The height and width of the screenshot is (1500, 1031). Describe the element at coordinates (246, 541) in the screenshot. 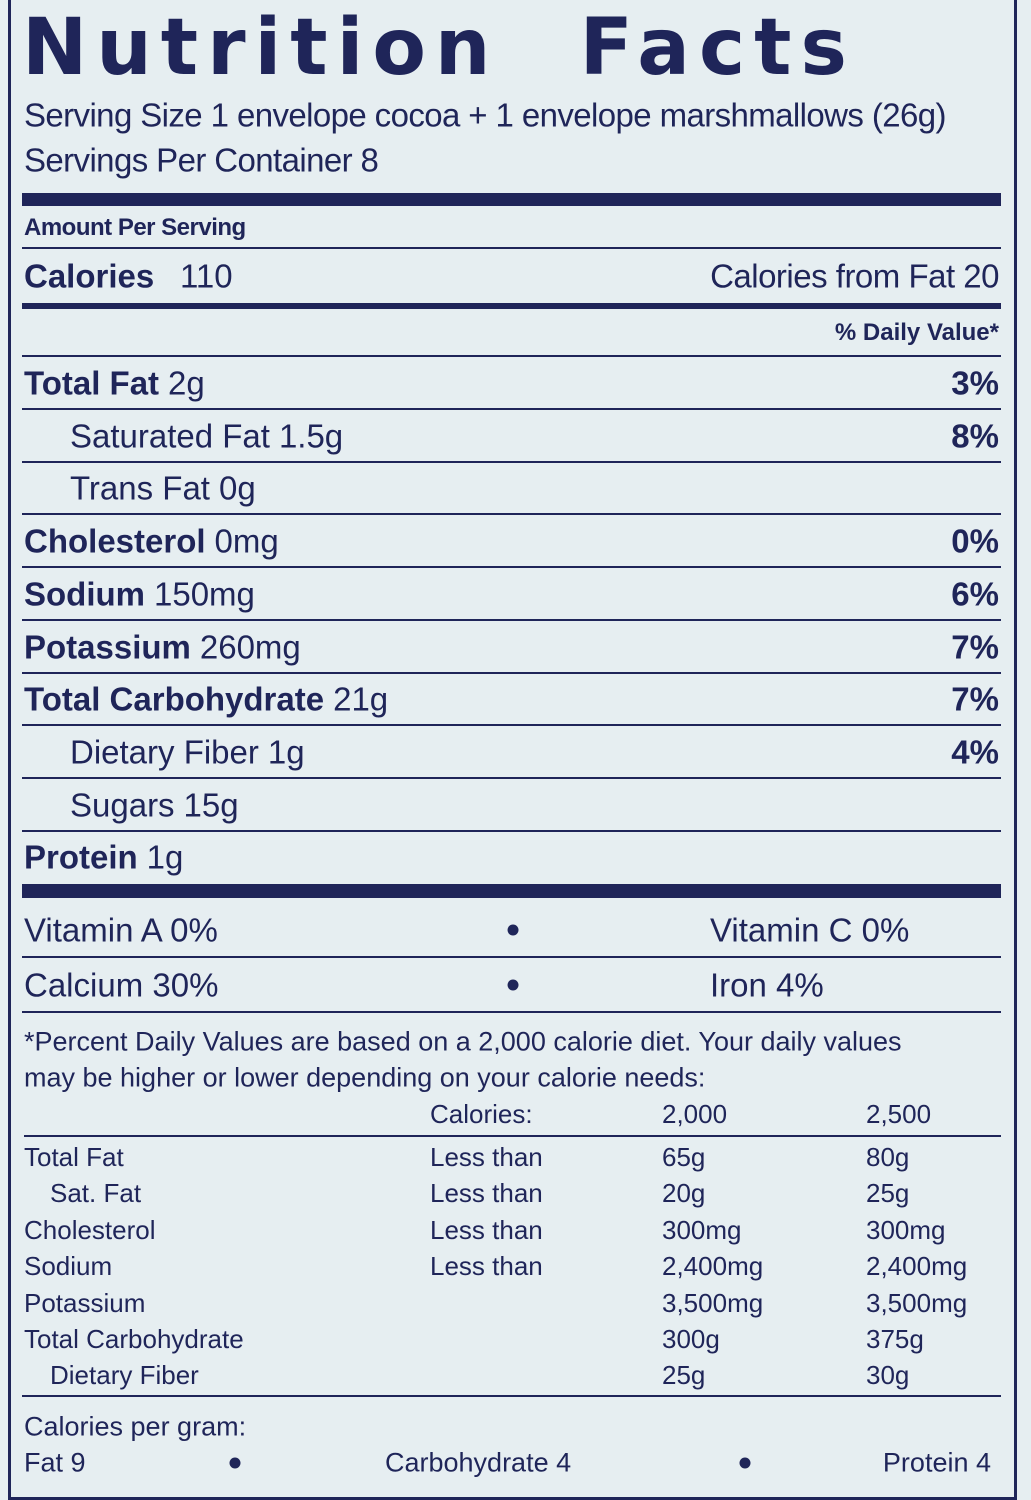

I see `nutrient-amount: 0mg` at that location.